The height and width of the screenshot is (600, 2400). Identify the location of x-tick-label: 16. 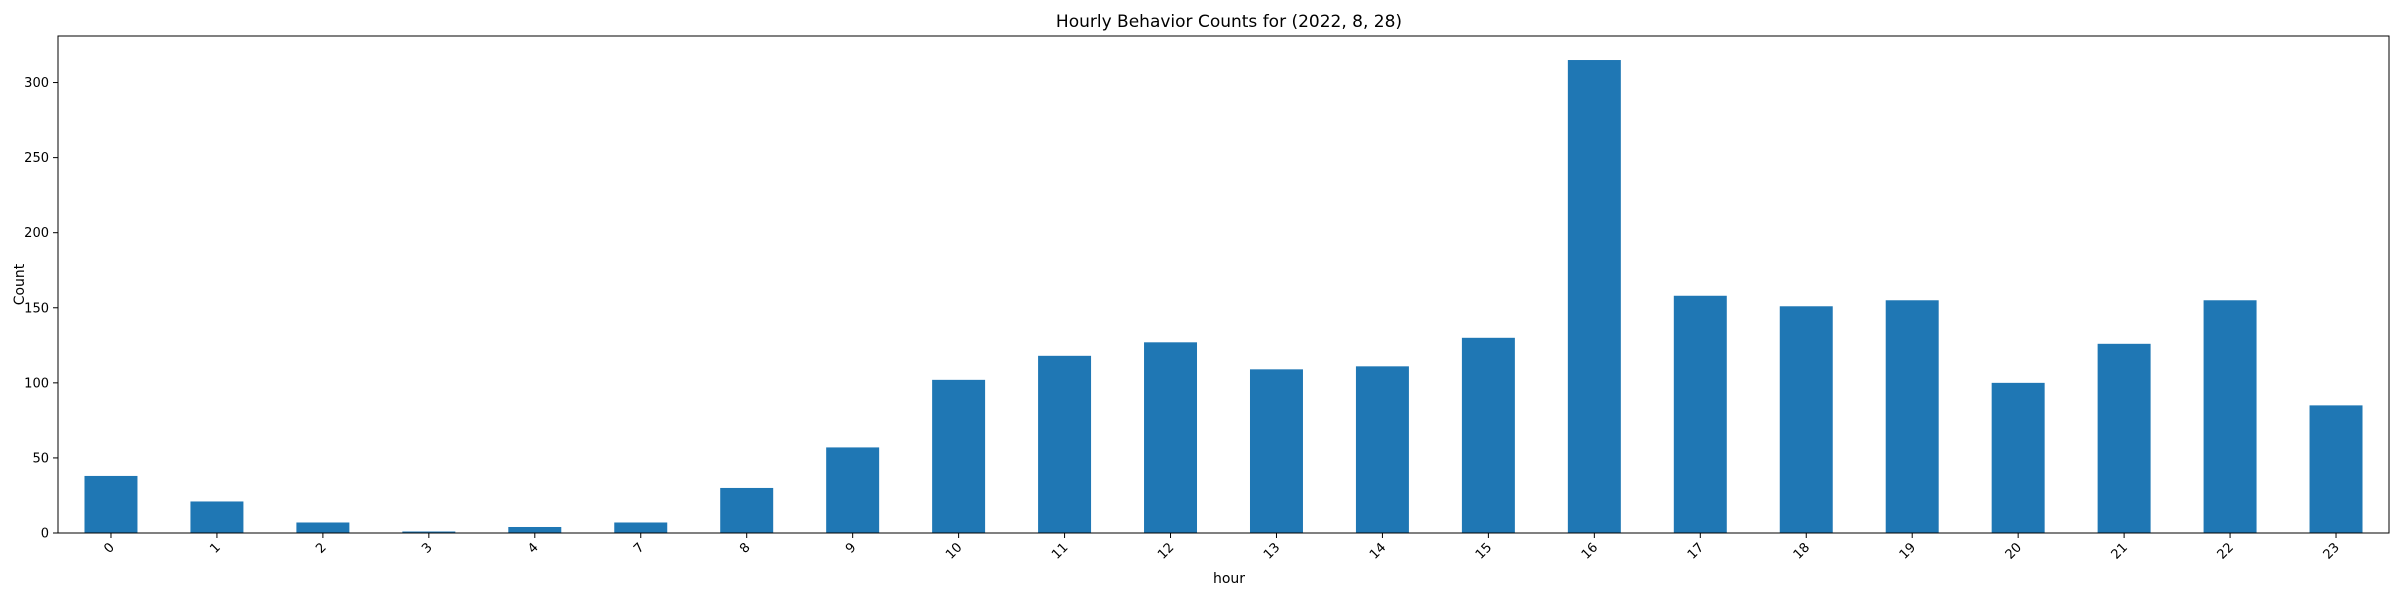
(1590, 551).